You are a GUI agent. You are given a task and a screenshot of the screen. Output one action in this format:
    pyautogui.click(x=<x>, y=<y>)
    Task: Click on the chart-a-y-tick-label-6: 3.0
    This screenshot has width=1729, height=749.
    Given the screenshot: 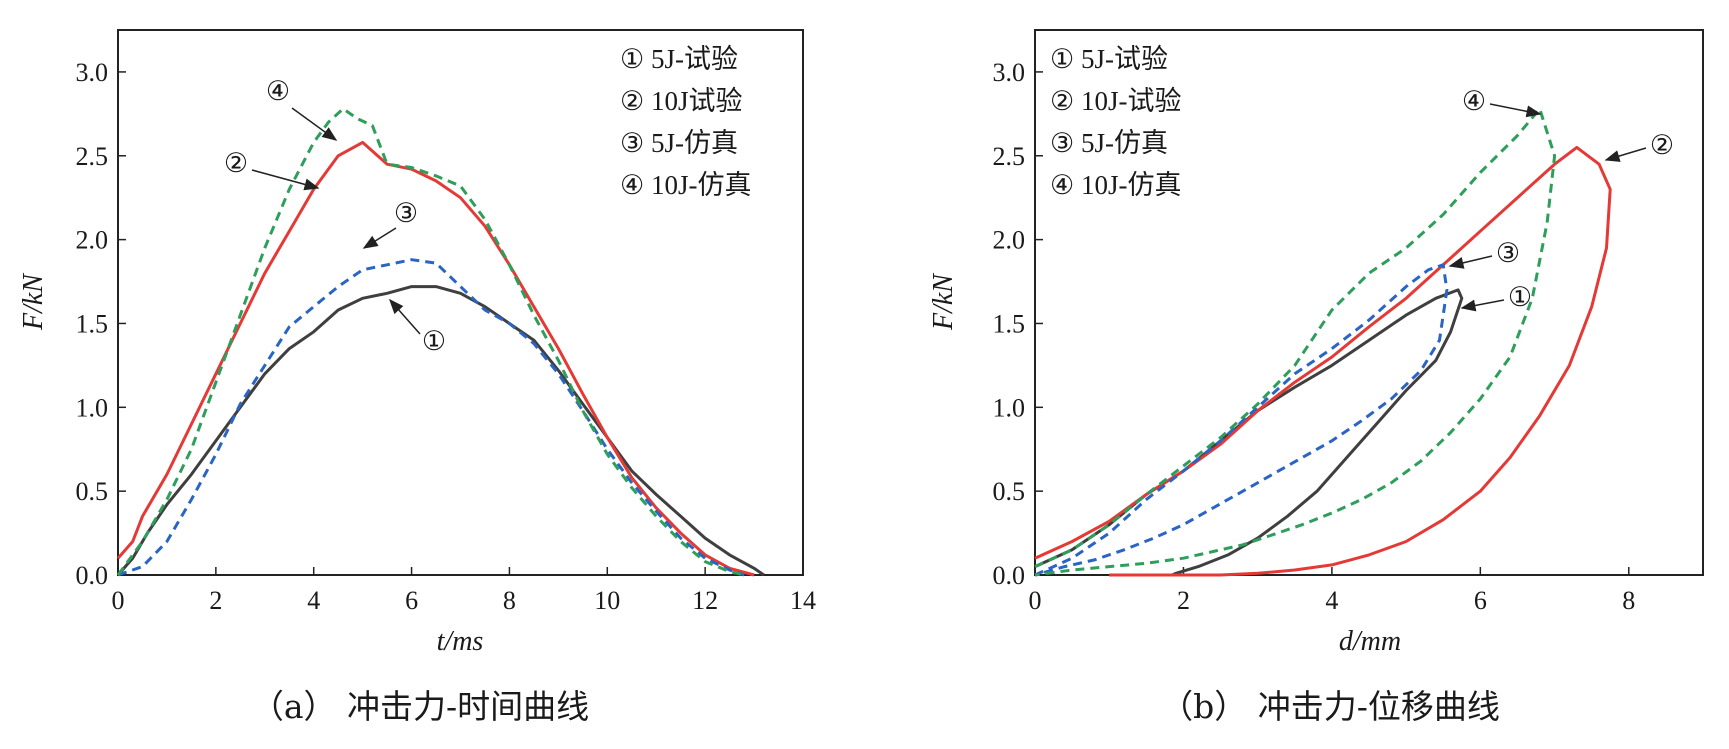 What is the action you would take?
    pyautogui.click(x=92, y=72)
    